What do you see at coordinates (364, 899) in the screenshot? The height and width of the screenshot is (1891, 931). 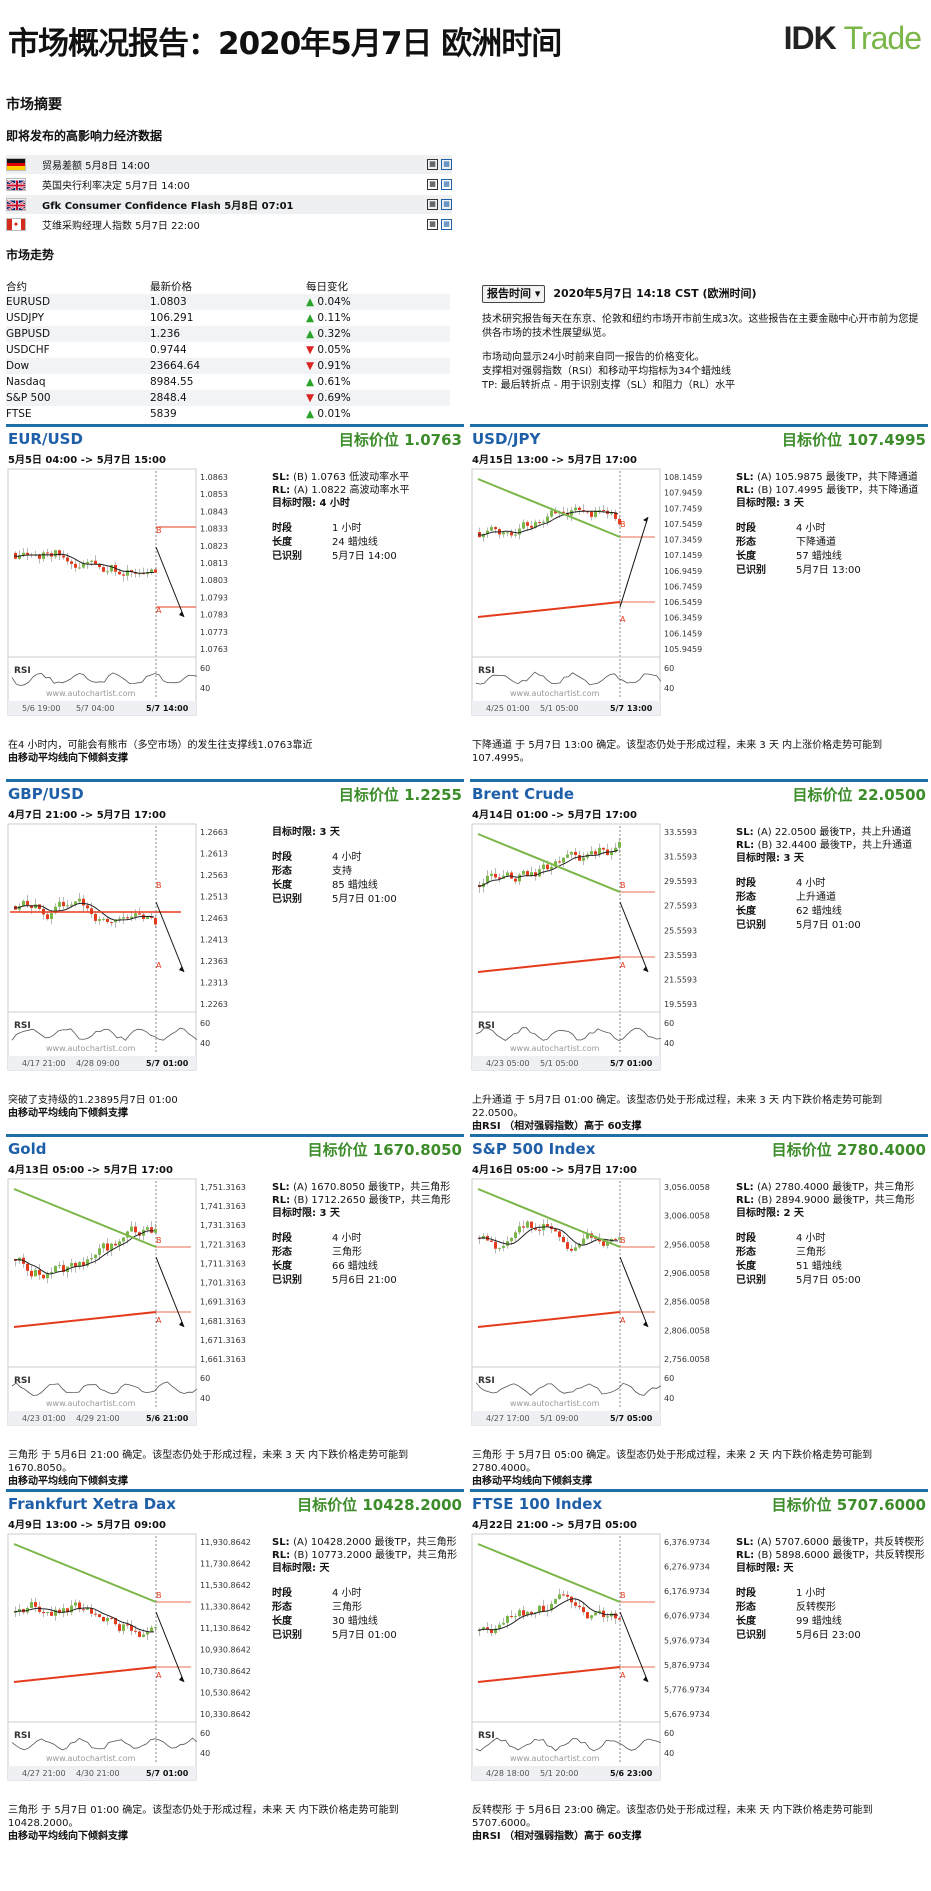 I see `detail-value: 5月7日 01:00` at bounding box center [364, 899].